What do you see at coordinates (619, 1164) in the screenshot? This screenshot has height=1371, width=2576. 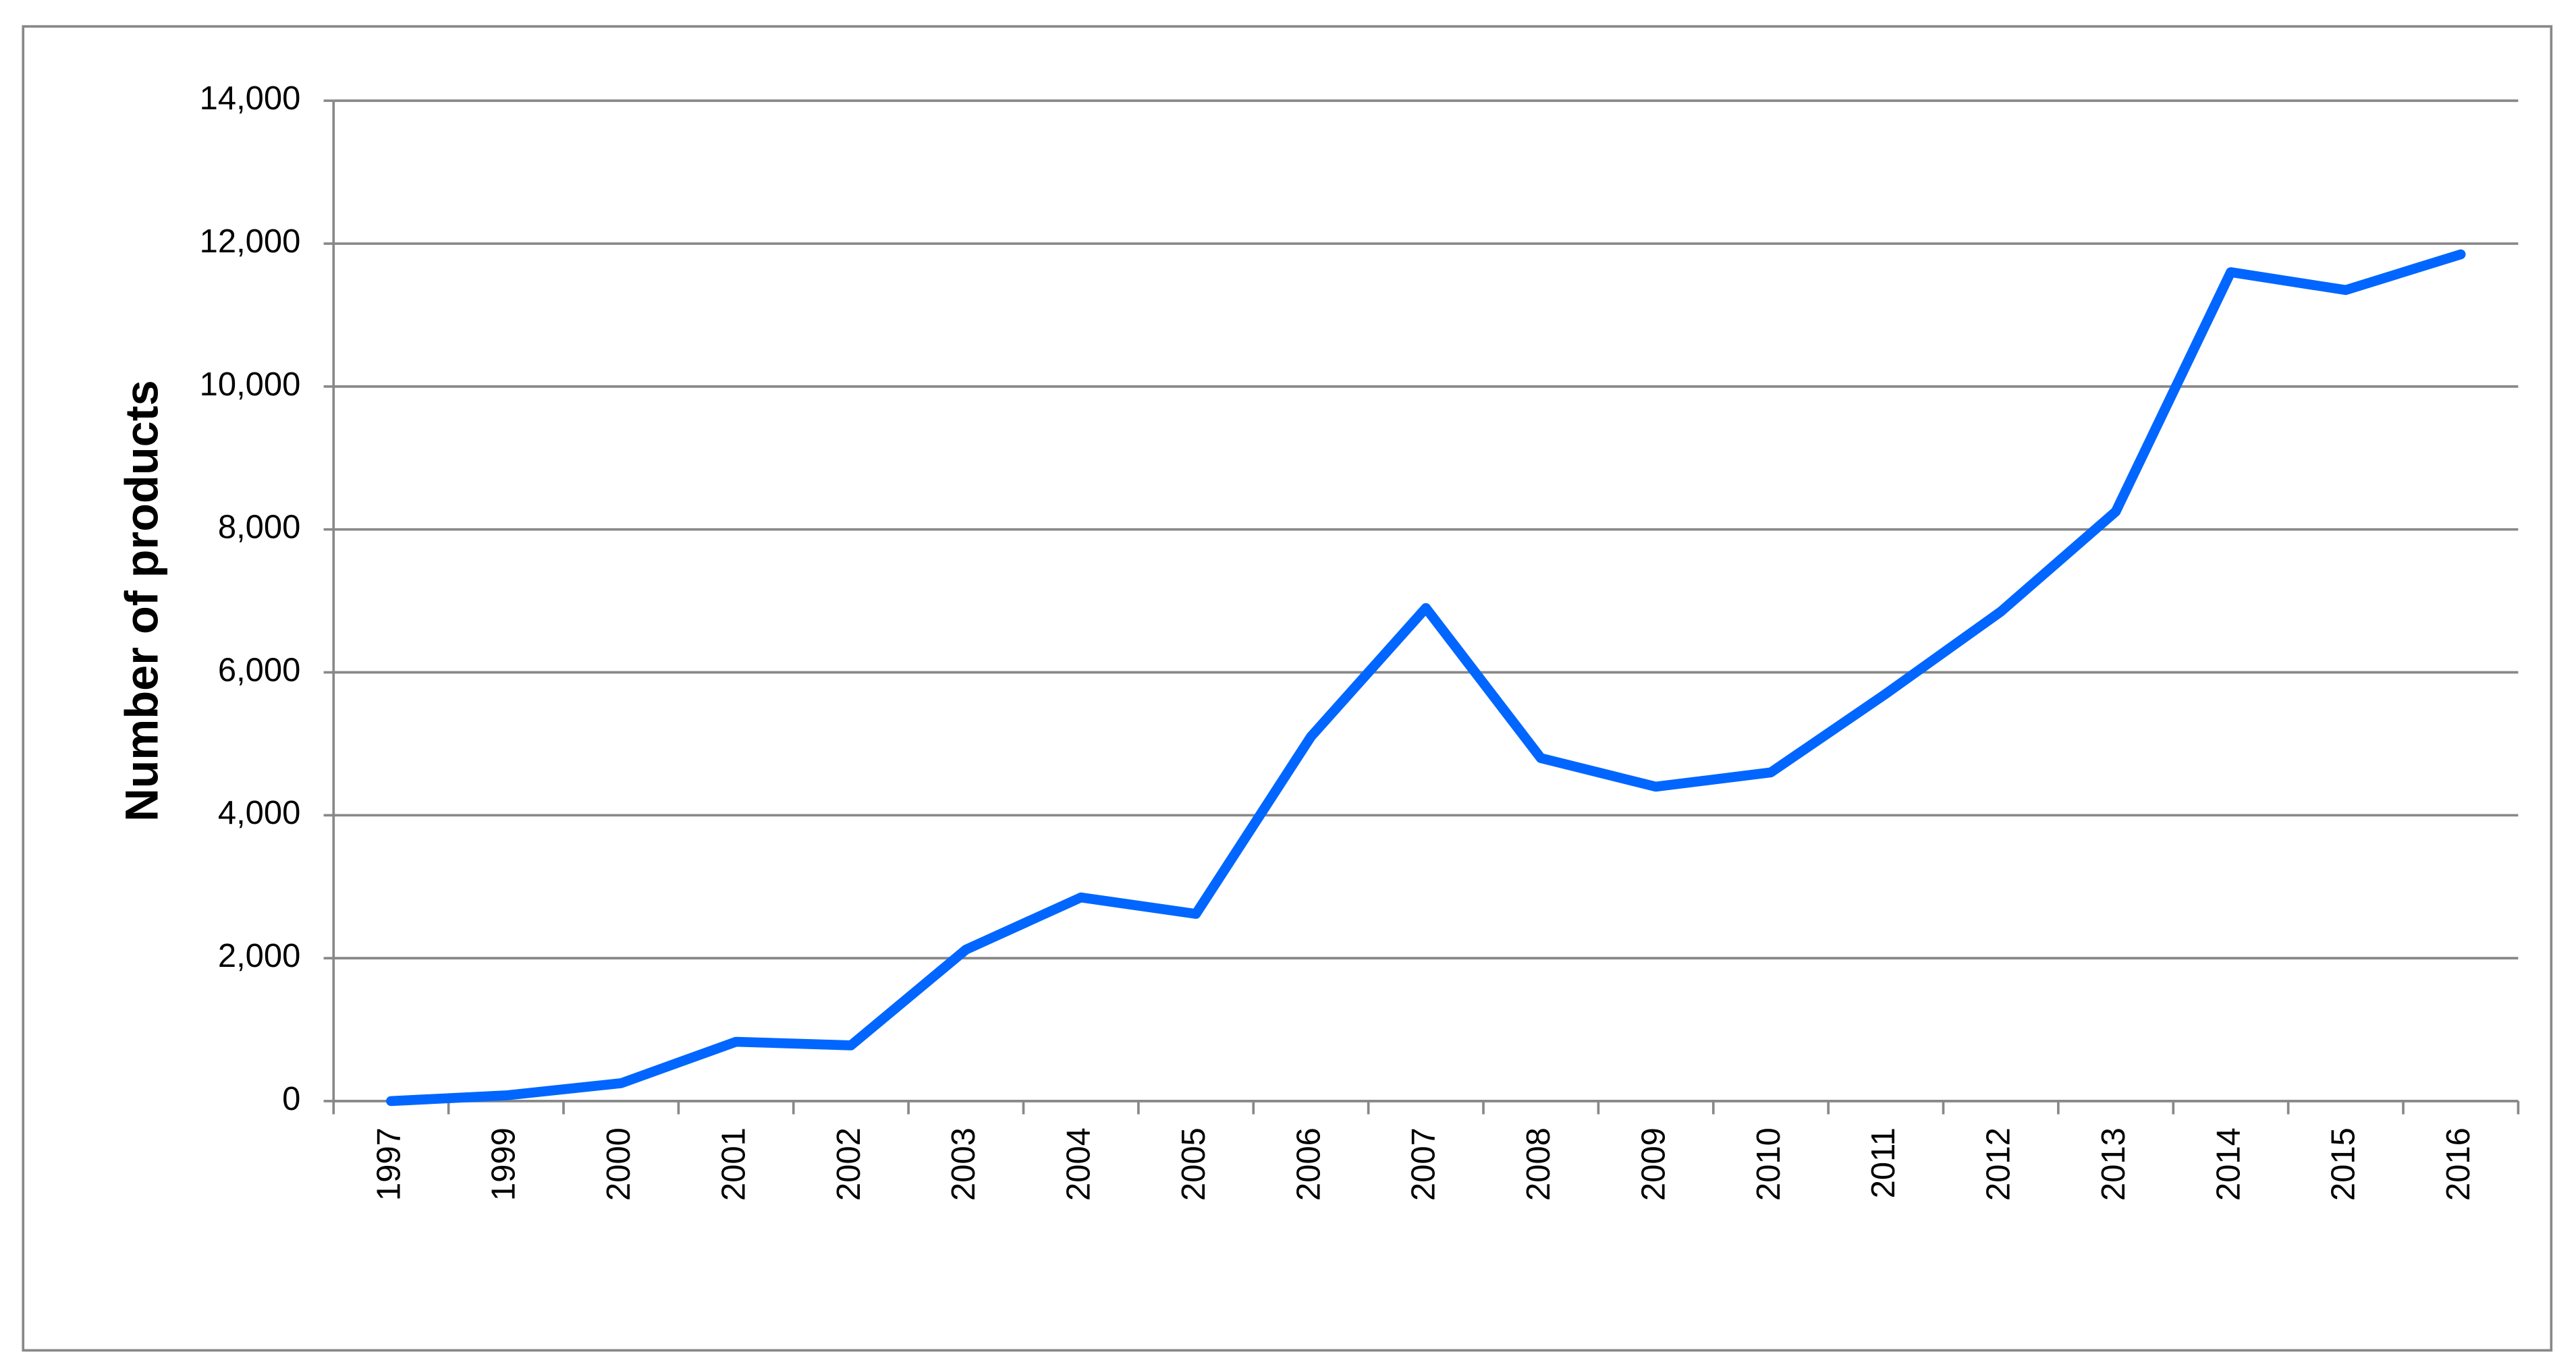 I see `x-tick-label: 2000` at bounding box center [619, 1164].